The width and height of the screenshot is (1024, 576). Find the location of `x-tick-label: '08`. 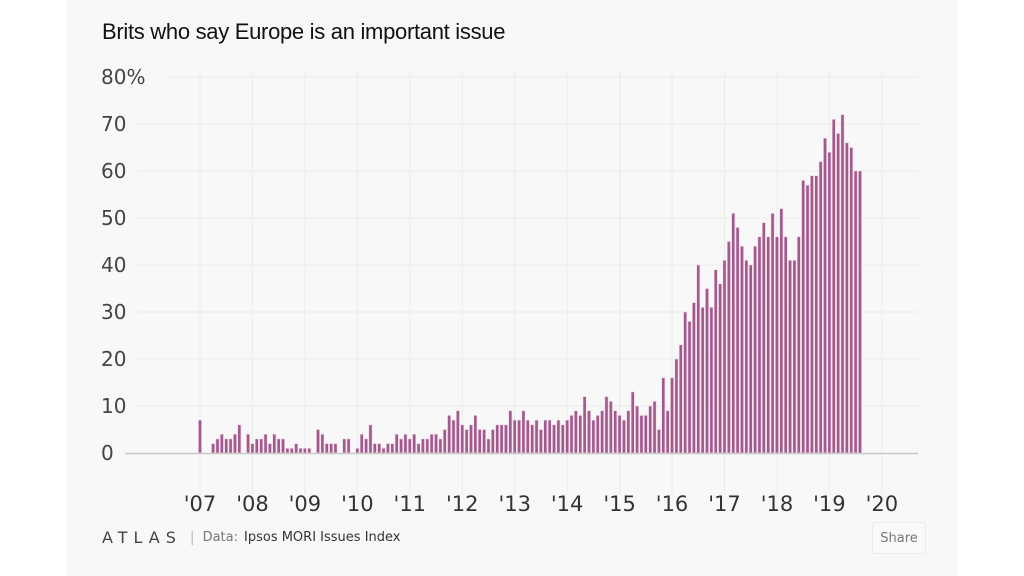

x-tick-label: '08 is located at coordinates (252, 504).